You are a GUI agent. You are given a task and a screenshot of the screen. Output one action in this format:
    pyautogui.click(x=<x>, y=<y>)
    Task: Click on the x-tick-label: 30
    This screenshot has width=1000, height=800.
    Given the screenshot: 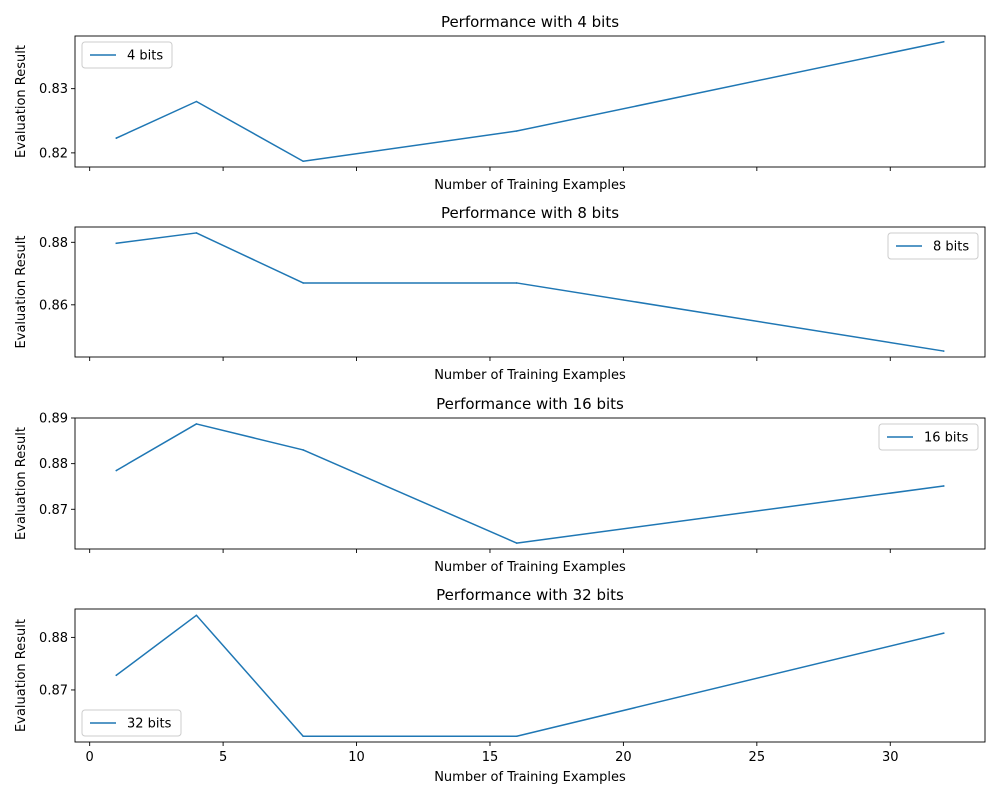 What is the action you would take?
    pyautogui.click(x=890, y=757)
    